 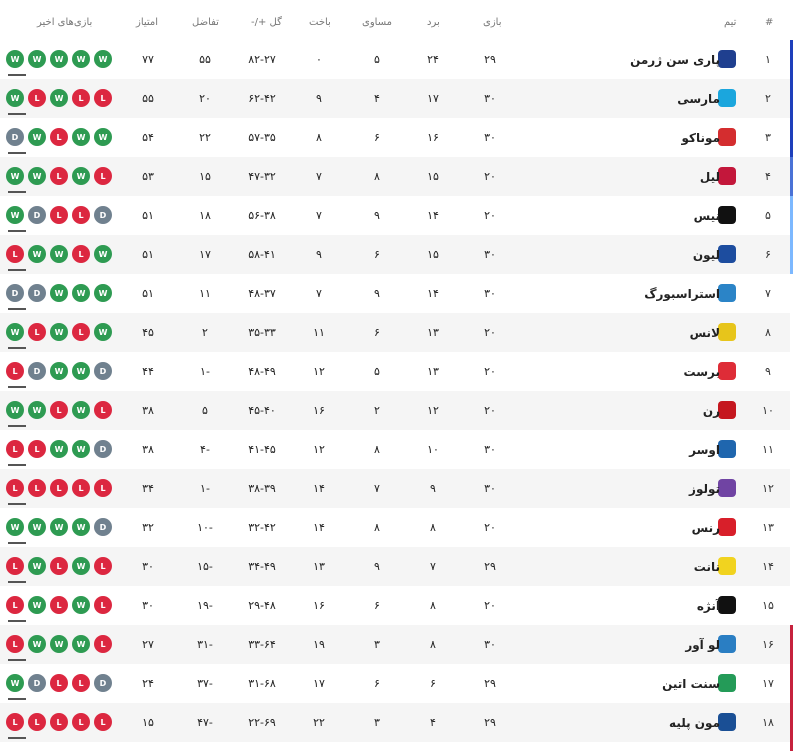 I want to click on won-cell: ۱۴, so click(x=433, y=293).